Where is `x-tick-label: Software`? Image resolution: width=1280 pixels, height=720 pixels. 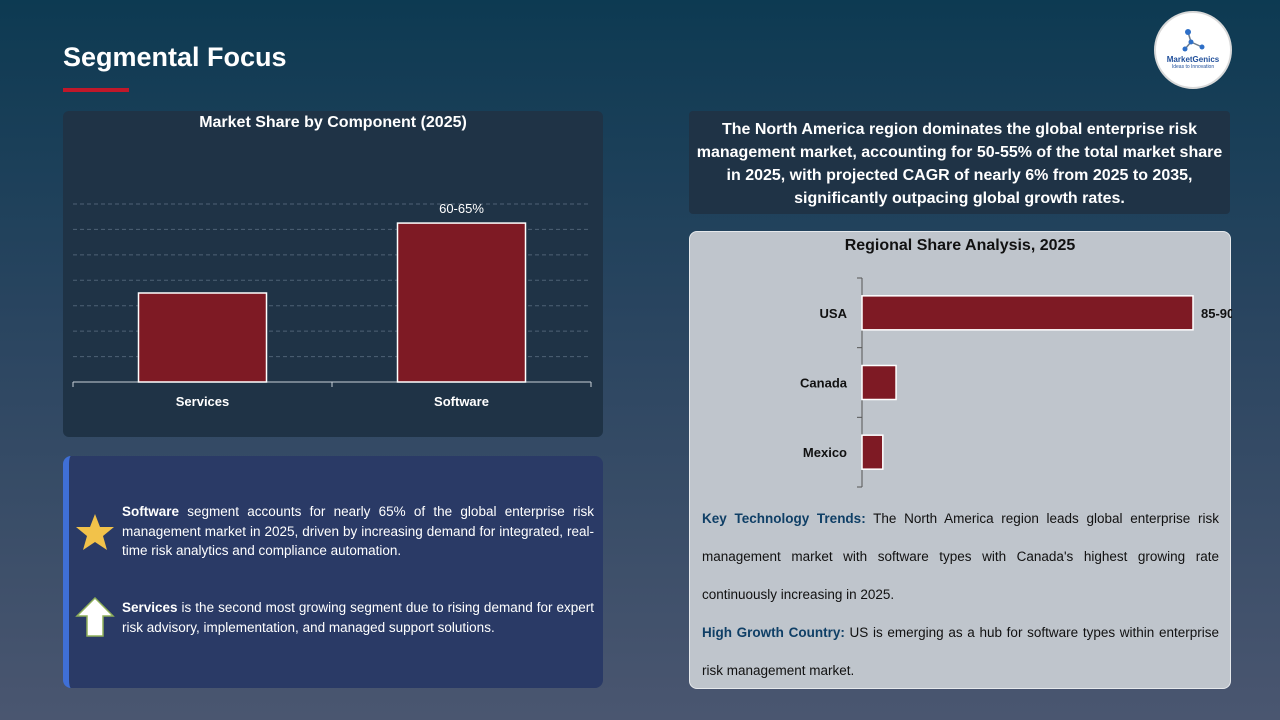
x-tick-label: Software is located at coordinates (461, 401).